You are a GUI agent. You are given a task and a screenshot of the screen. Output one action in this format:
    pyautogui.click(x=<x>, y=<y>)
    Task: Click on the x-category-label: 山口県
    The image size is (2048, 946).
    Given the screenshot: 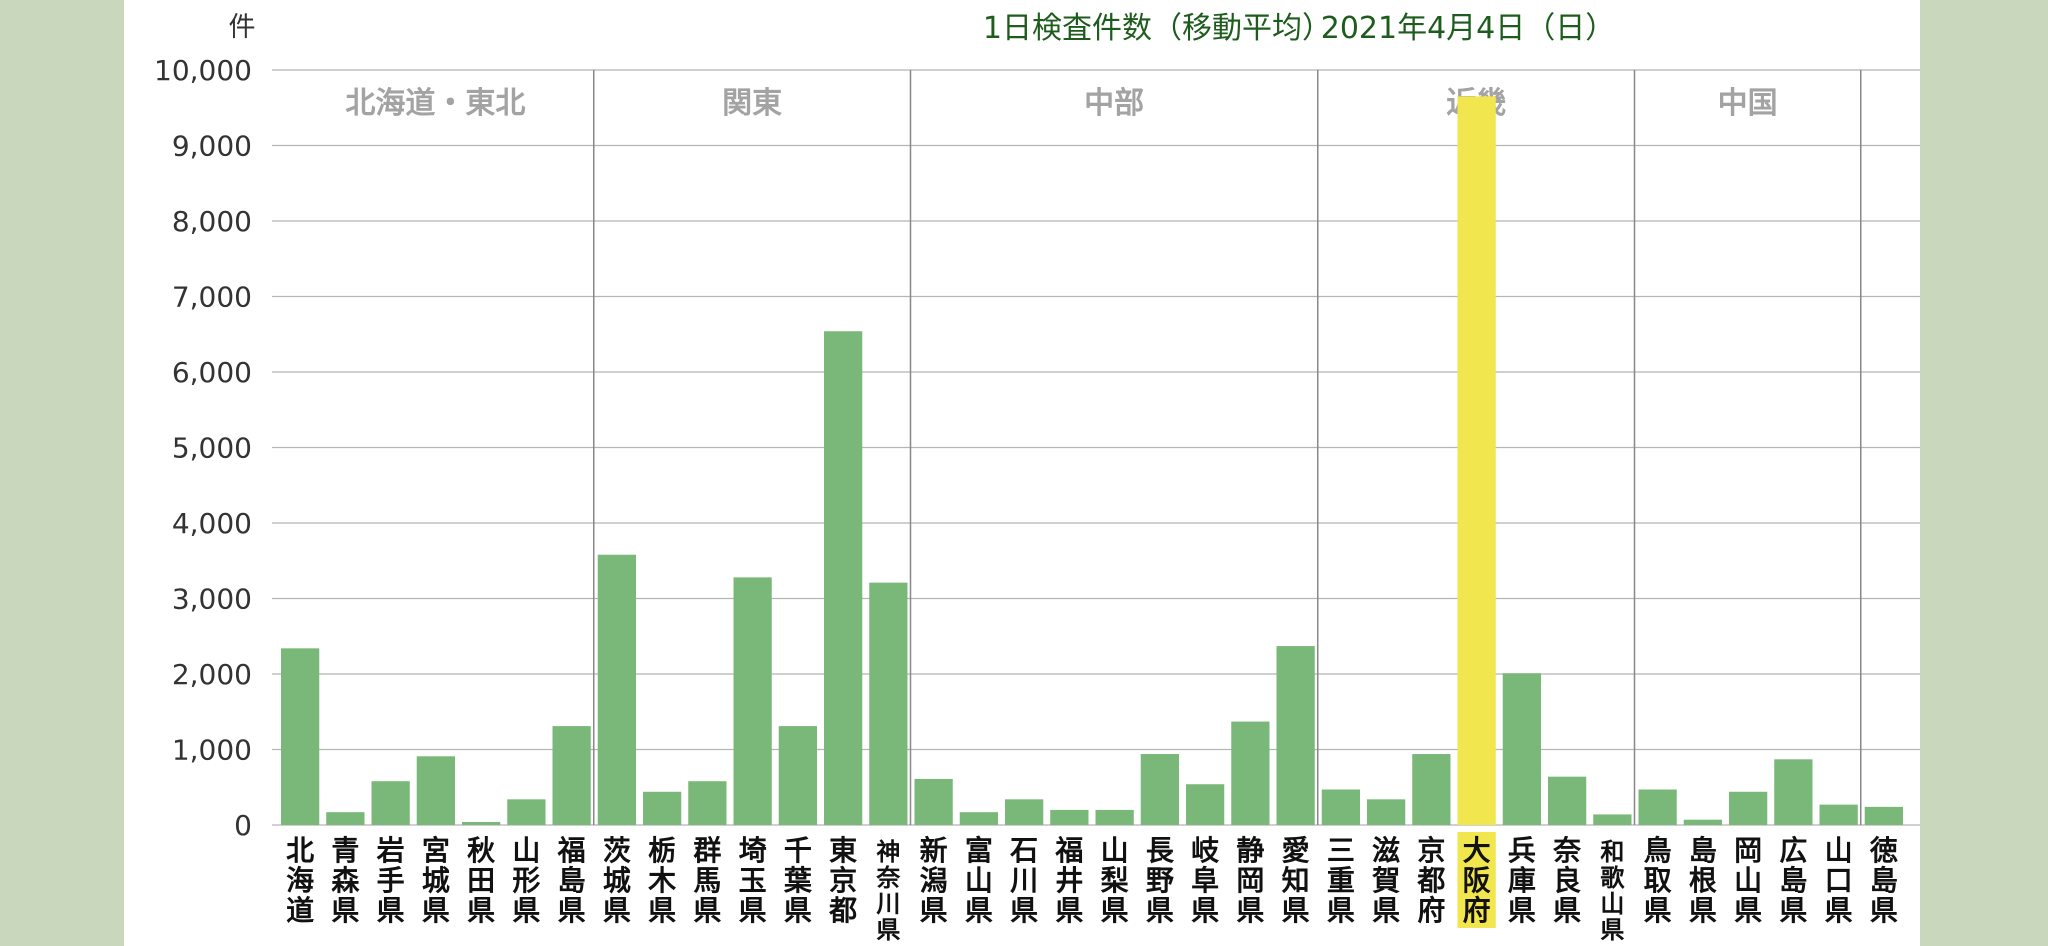 What is the action you would take?
    pyautogui.click(x=1839, y=880)
    